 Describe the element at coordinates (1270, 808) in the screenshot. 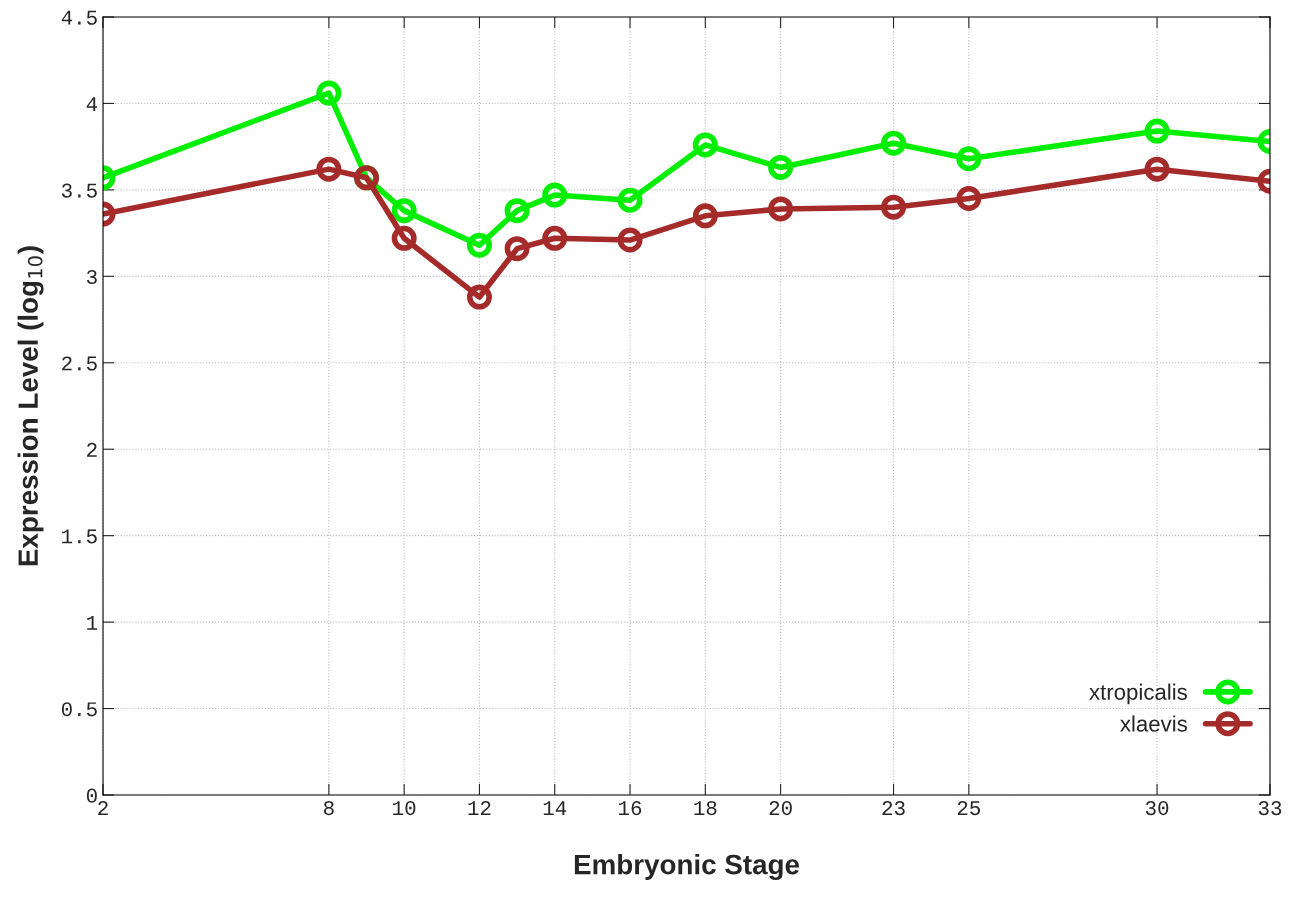

I see `x-tick-label: 33` at that location.